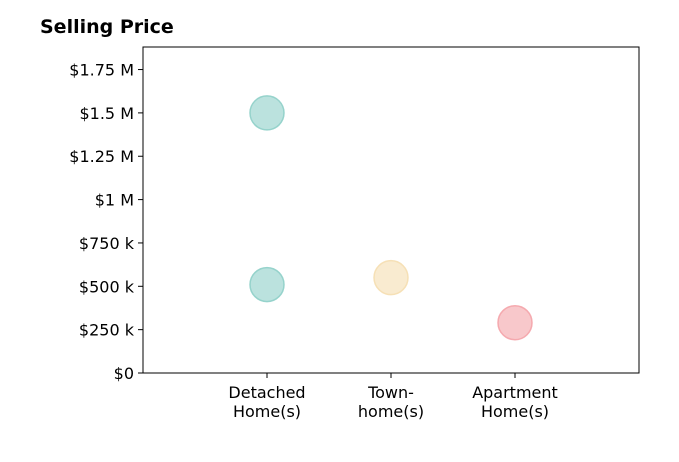  Describe the element at coordinates (107, 286) in the screenshot. I see `y-tick-label: $500 k` at that location.